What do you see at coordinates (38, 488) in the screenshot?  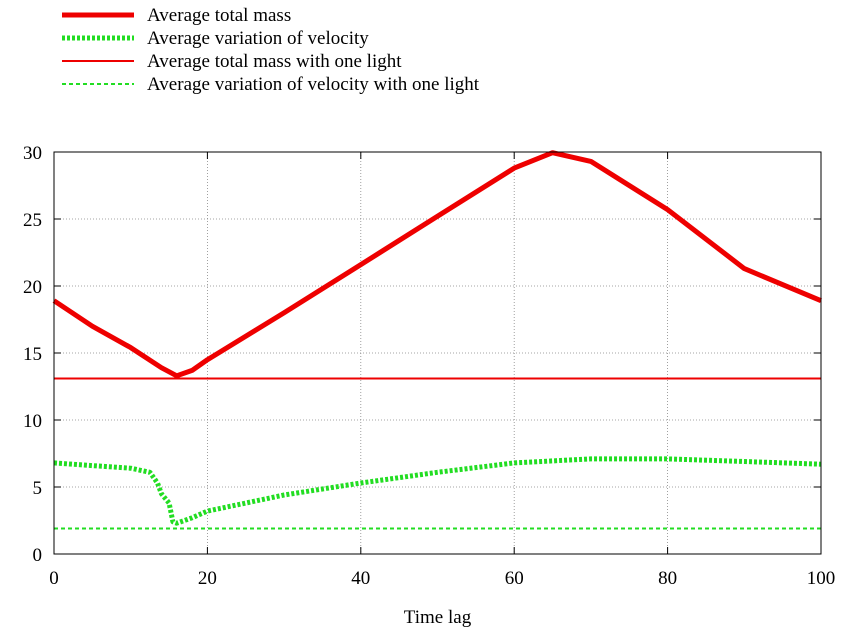 I see `y-tick-label: 5` at bounding box center [38, 488].